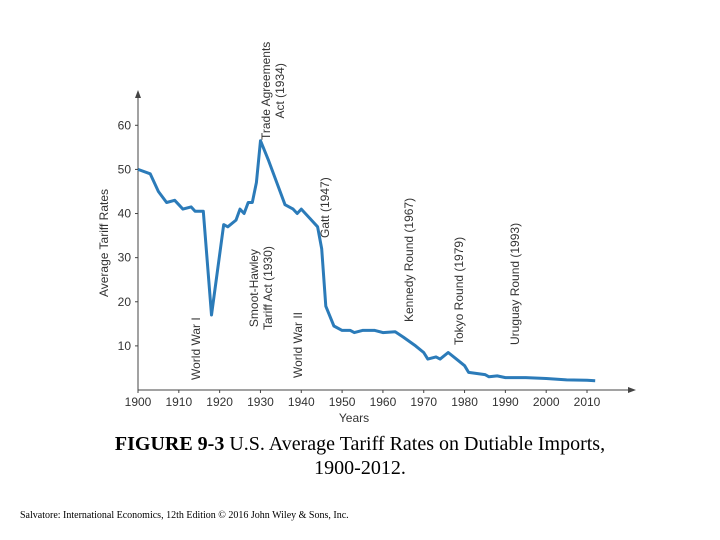 This screenshot has width=720, height=540. I want to click on x-tick-label: 1920, so click(219, 402).